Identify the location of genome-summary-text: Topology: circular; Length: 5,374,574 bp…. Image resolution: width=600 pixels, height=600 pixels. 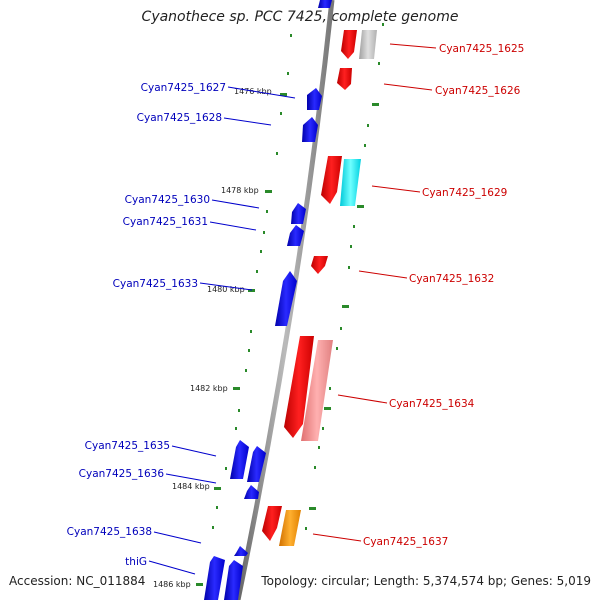
(426, 581).